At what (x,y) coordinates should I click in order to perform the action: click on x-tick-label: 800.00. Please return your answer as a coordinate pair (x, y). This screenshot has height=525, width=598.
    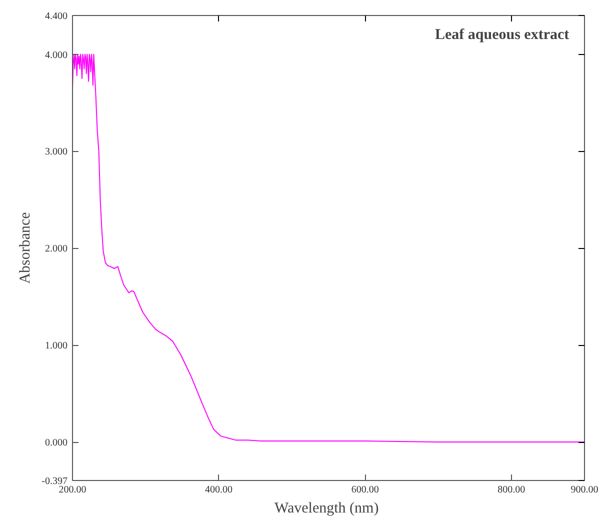
    Looking at the image, I should click on (512, 490).